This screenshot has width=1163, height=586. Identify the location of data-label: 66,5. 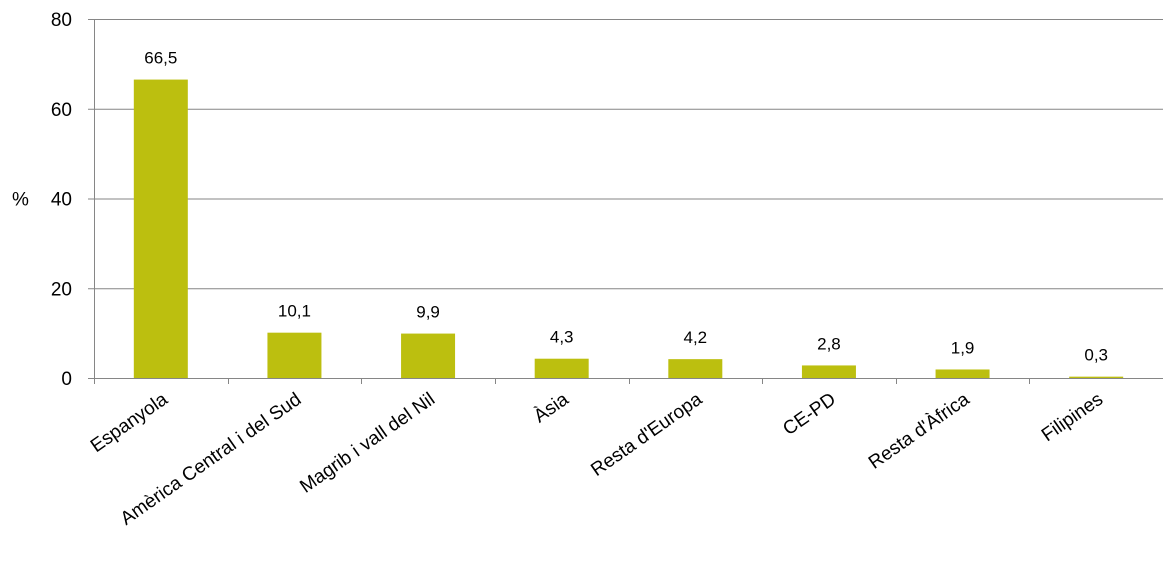
(160, 58).